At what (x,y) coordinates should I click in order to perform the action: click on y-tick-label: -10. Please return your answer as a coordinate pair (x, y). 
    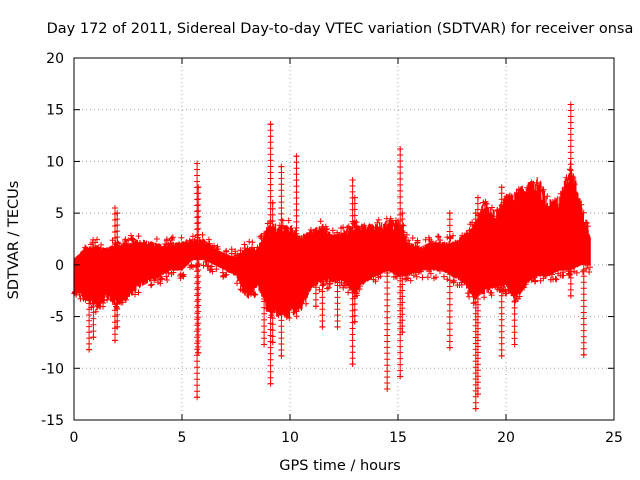
    Looking at the image, I should click on (52, 369).